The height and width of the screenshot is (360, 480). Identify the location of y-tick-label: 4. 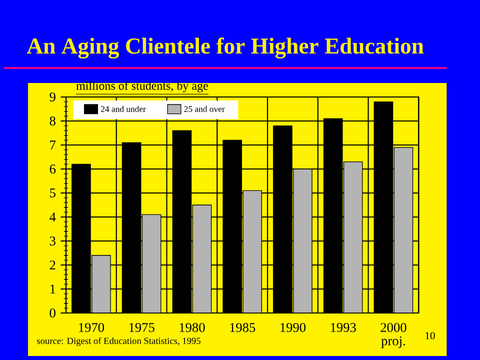
(53, 217).